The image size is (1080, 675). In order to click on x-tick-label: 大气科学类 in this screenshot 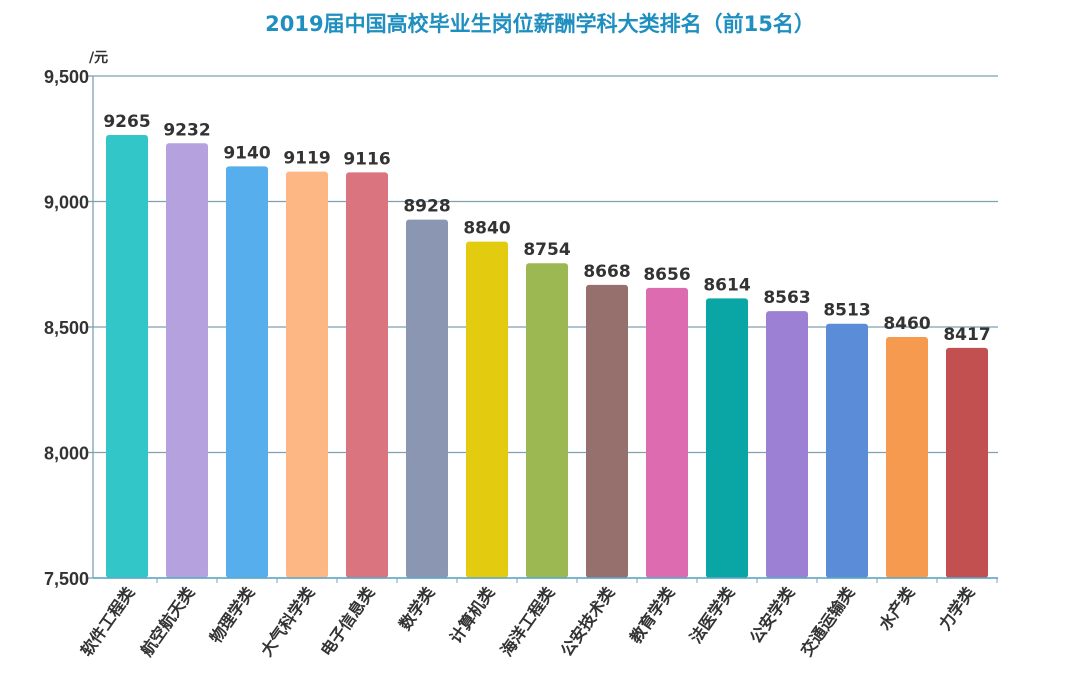, I will do `click(288, 621)`.